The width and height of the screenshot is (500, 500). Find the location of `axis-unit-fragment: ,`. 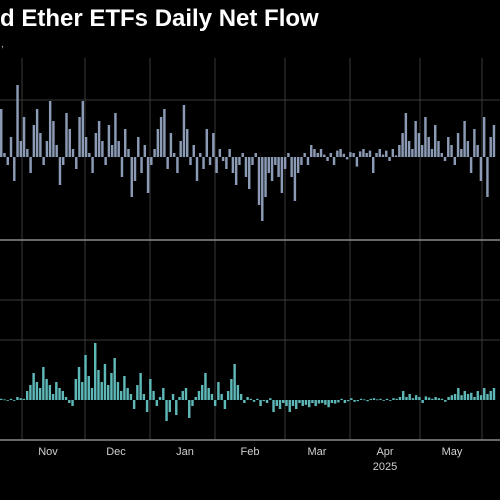

axis-unit-fragment: , is located at coordinates (2, 44).